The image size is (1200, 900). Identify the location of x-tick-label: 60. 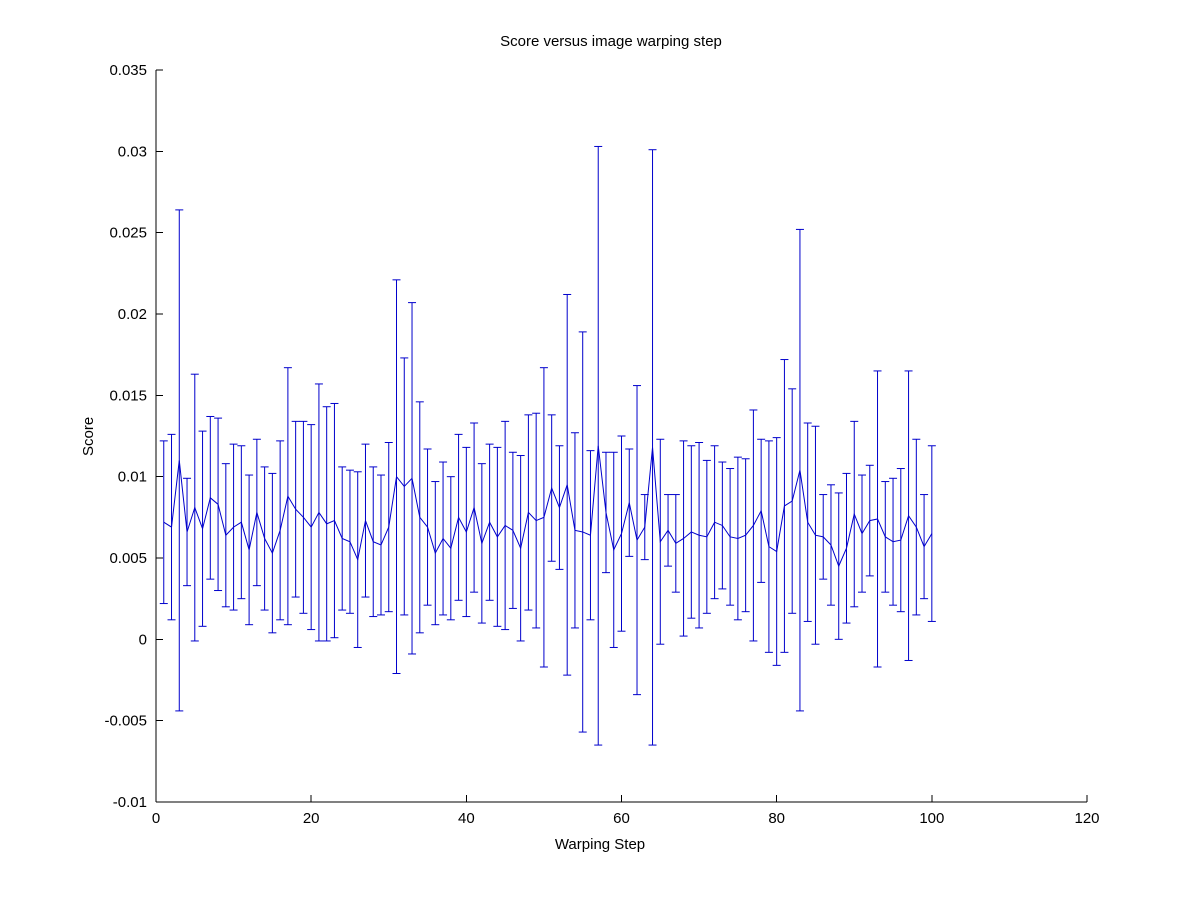
(621, 818).